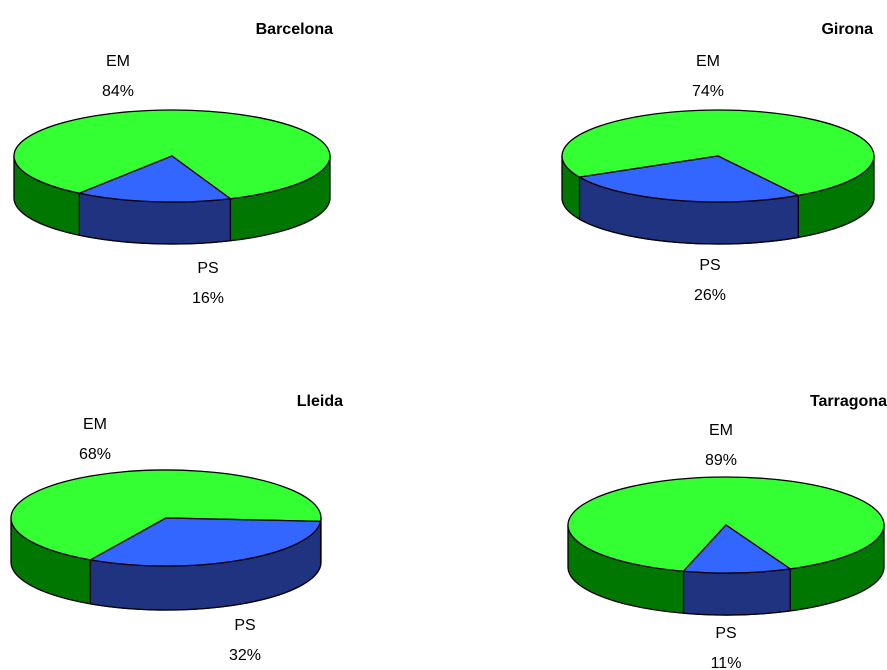 The width and height of the screenshot is (887, 670). I want to click on slice-label-ps-girona: PS, so click(709, 265).